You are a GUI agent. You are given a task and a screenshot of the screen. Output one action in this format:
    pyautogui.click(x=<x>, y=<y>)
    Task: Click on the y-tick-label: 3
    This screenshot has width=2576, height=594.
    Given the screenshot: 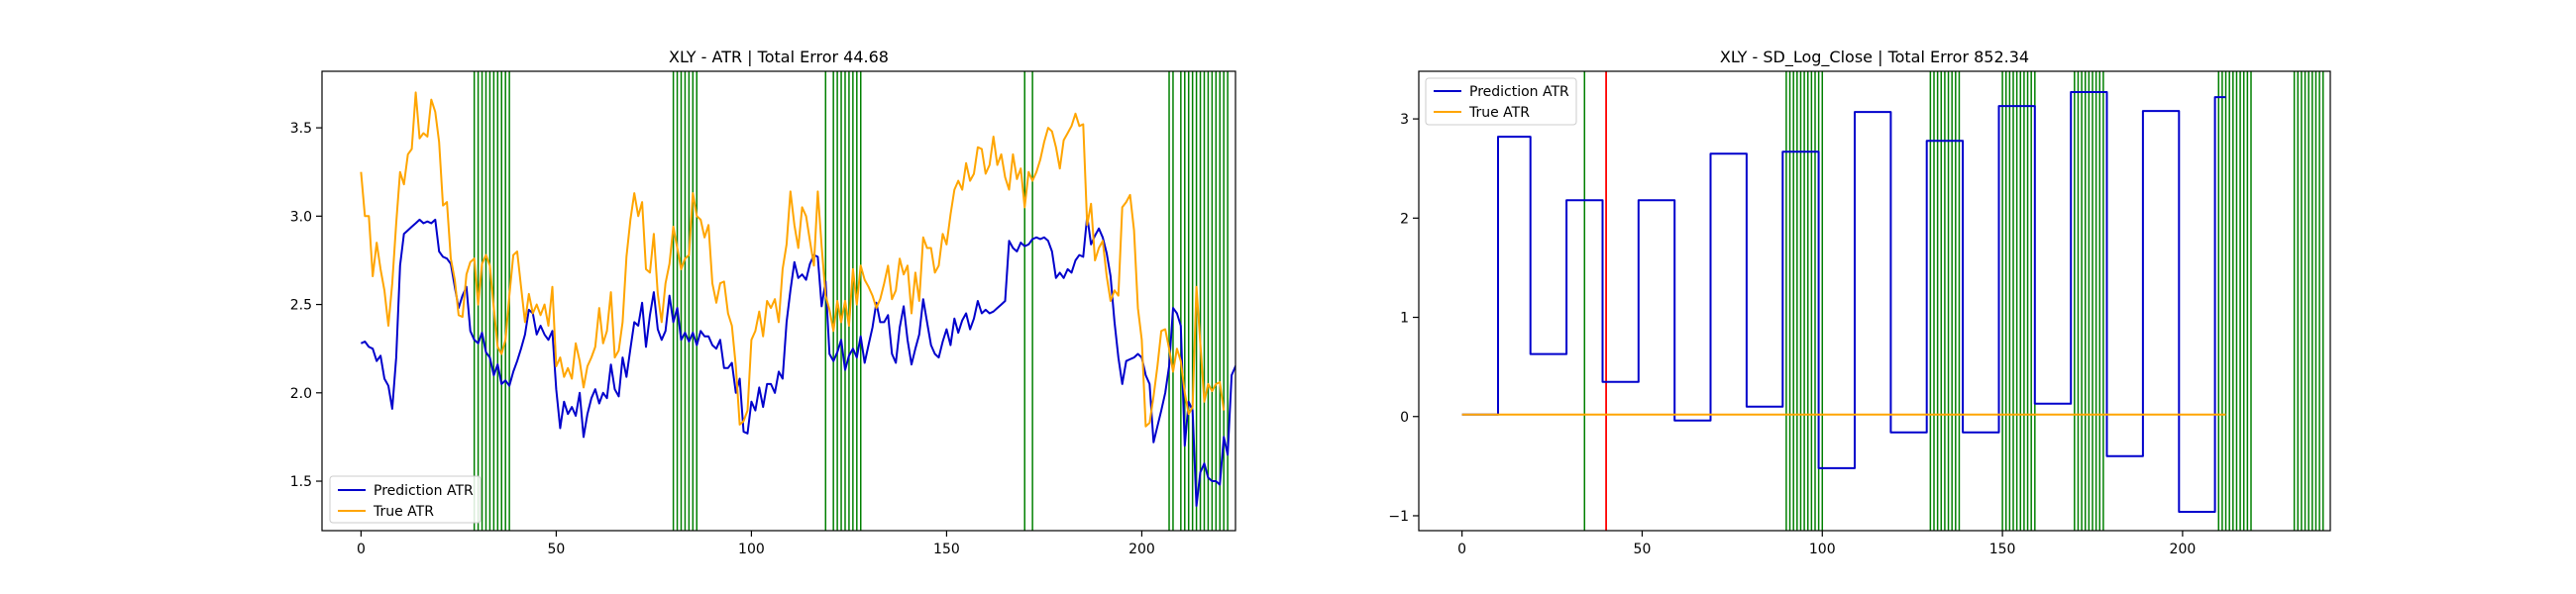 What is the action you would take?
    pyautogui.click(x=1404, y=120)
    